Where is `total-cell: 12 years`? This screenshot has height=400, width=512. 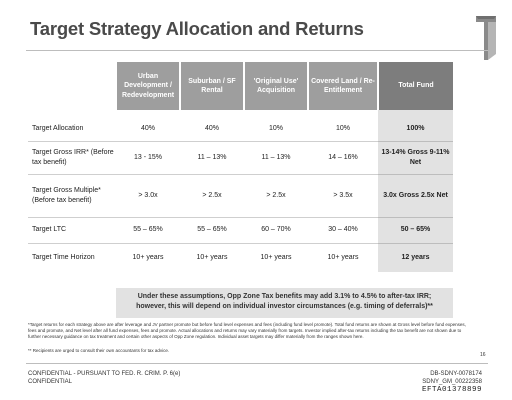 total-cell: 12 years is located at coordinates (415, 257).